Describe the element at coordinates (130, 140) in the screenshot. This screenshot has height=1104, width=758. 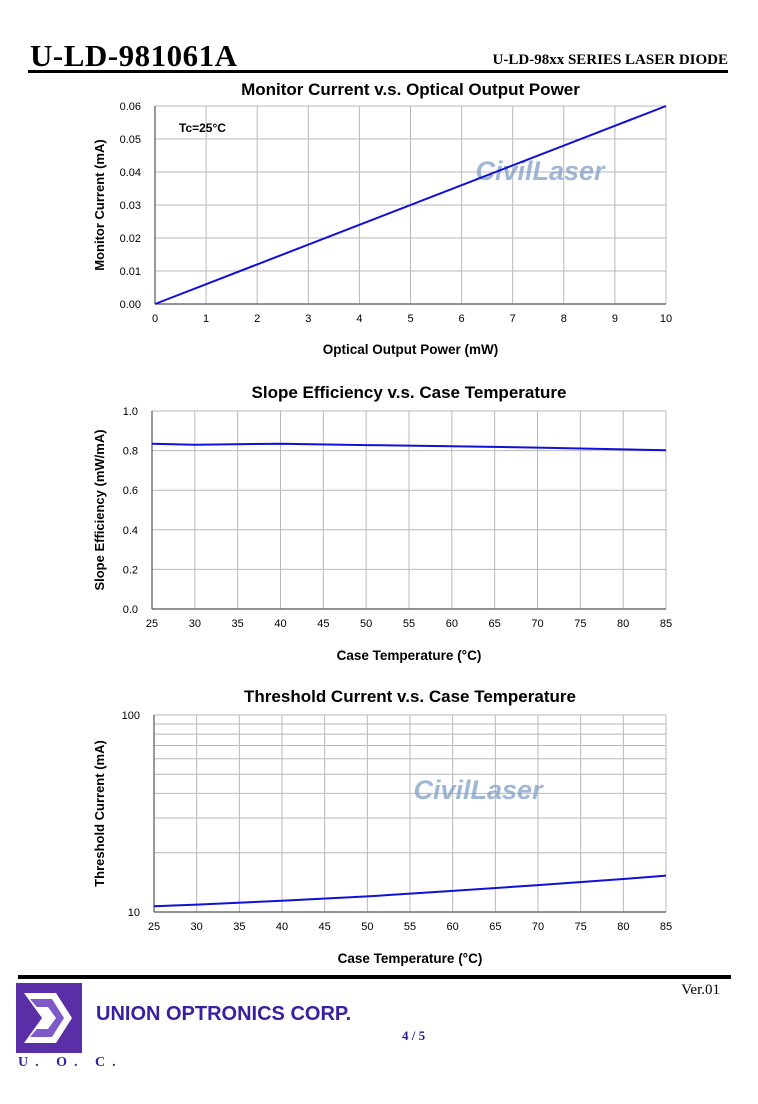
I see `y-tick-label: 0.05` at that location.